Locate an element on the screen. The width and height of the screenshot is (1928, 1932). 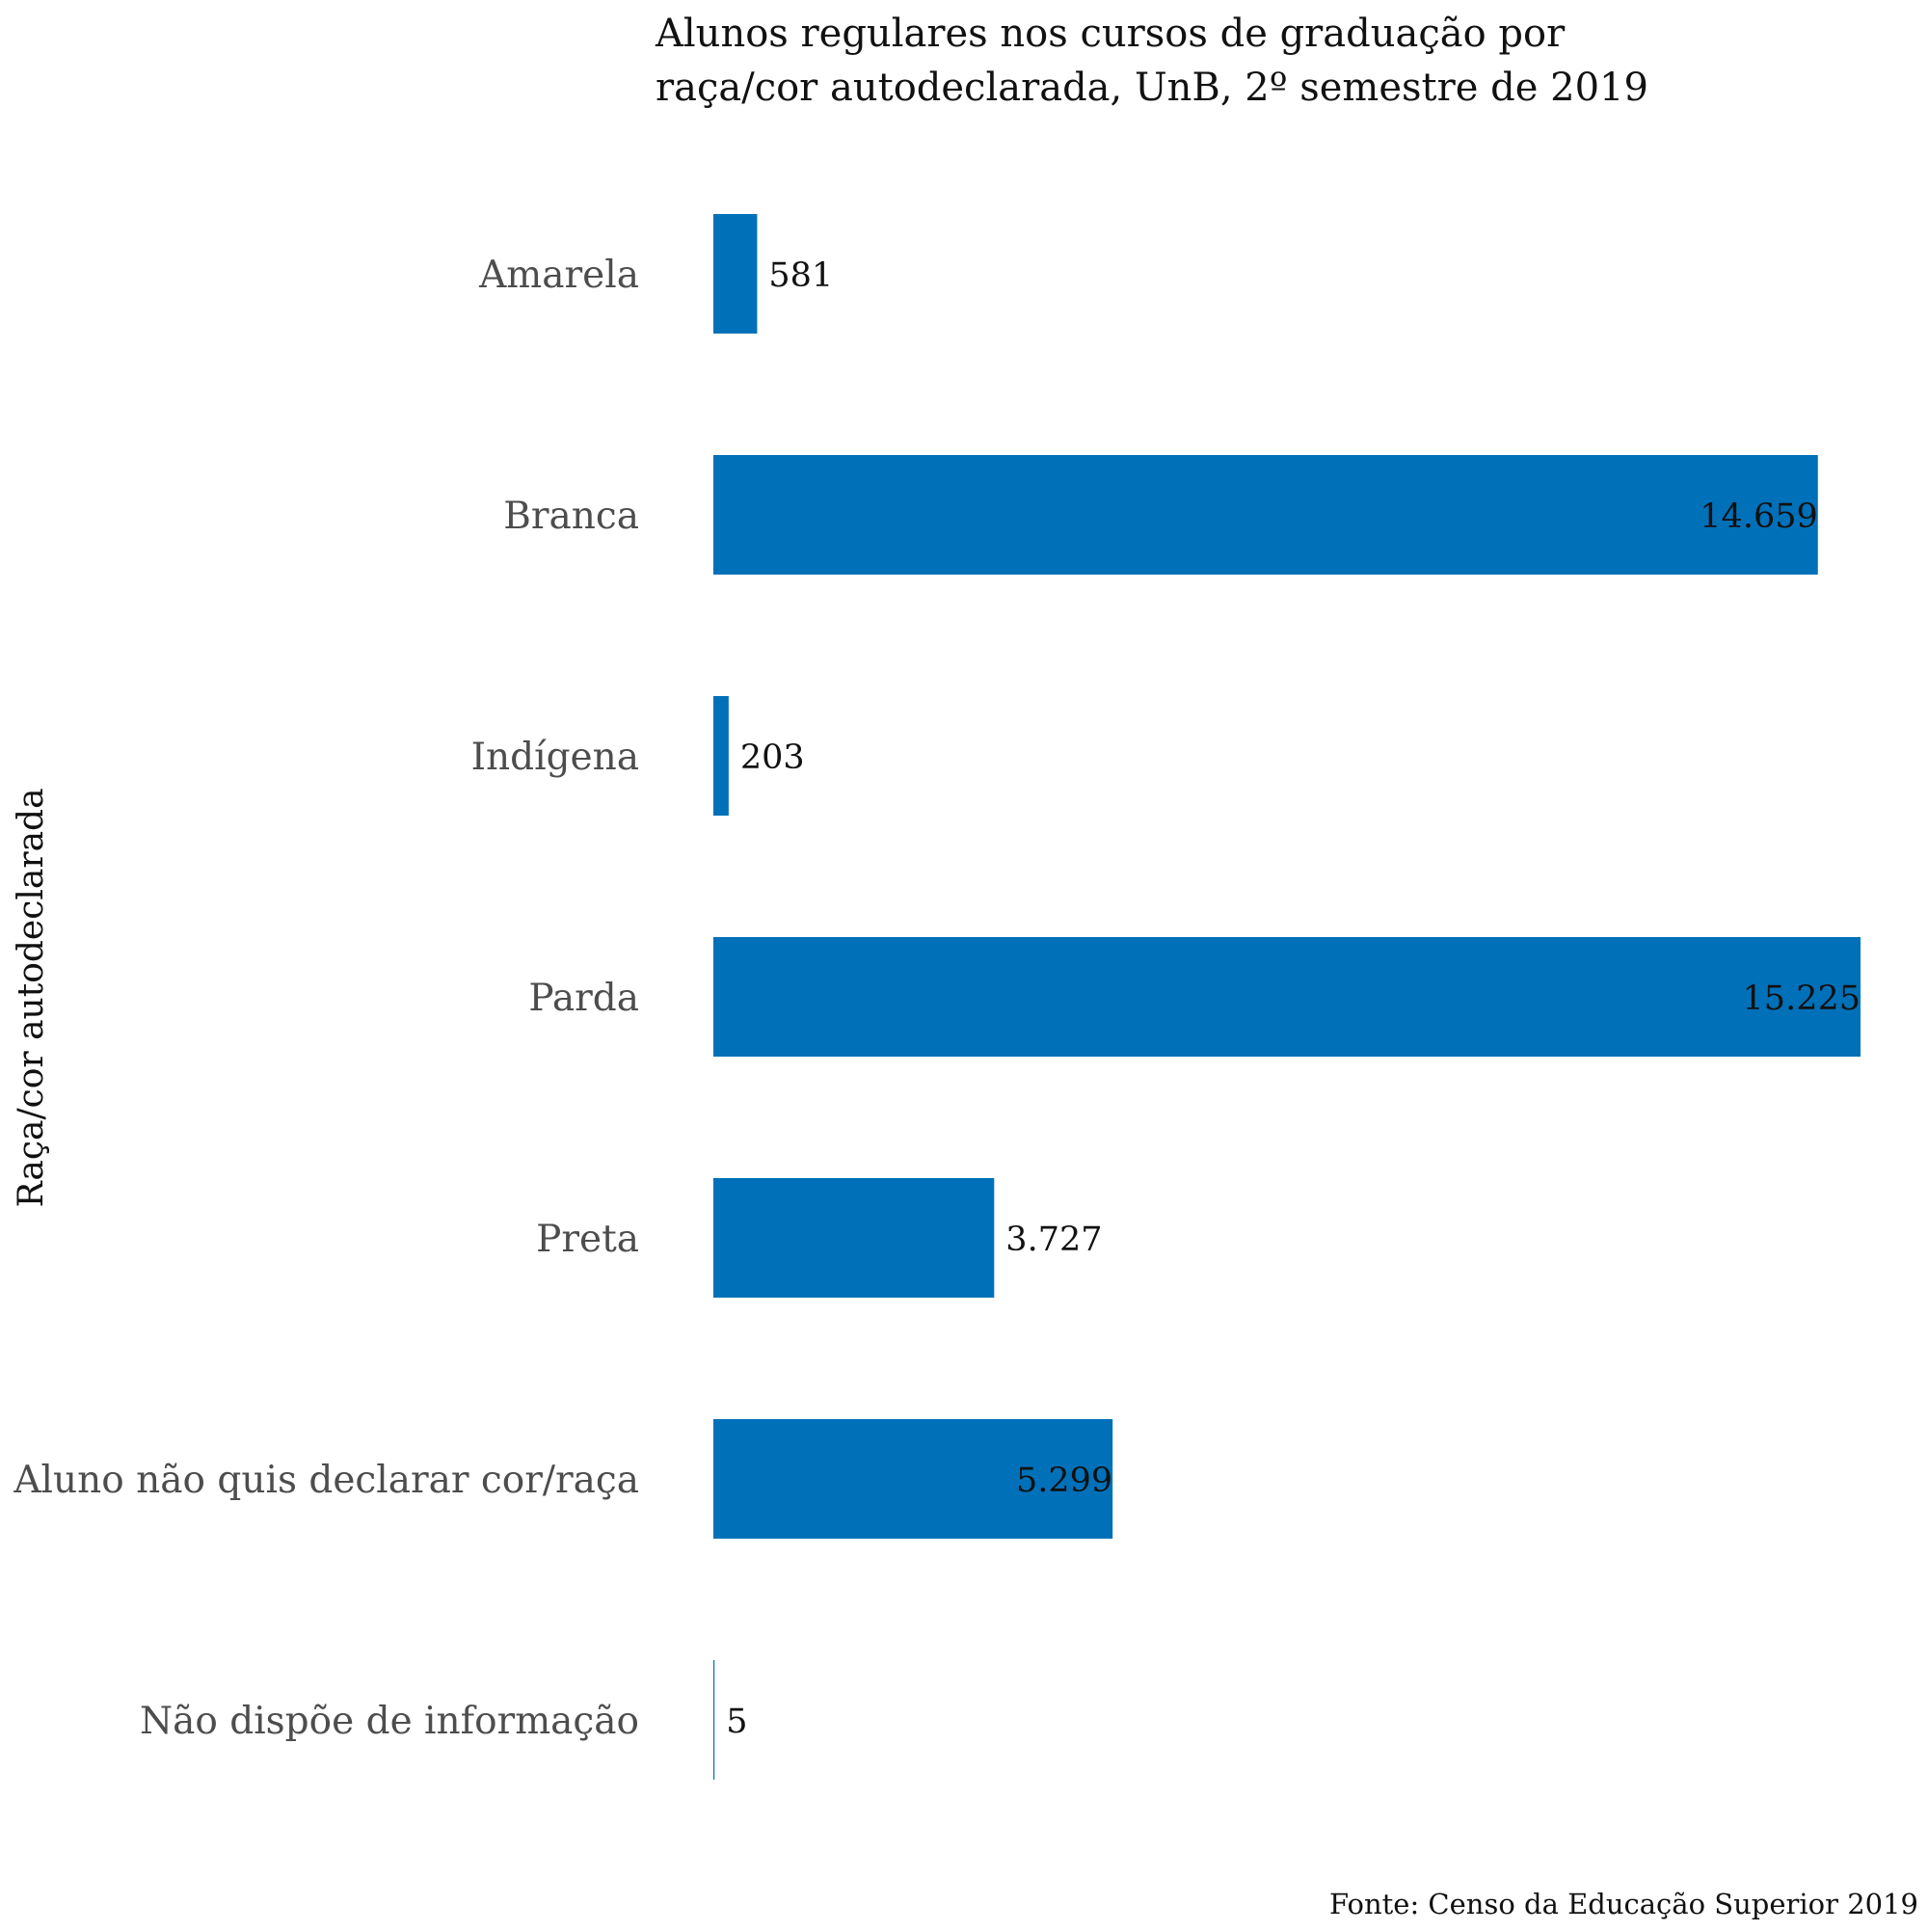
value-label-0: 581 is located at coordinates (800, 275).